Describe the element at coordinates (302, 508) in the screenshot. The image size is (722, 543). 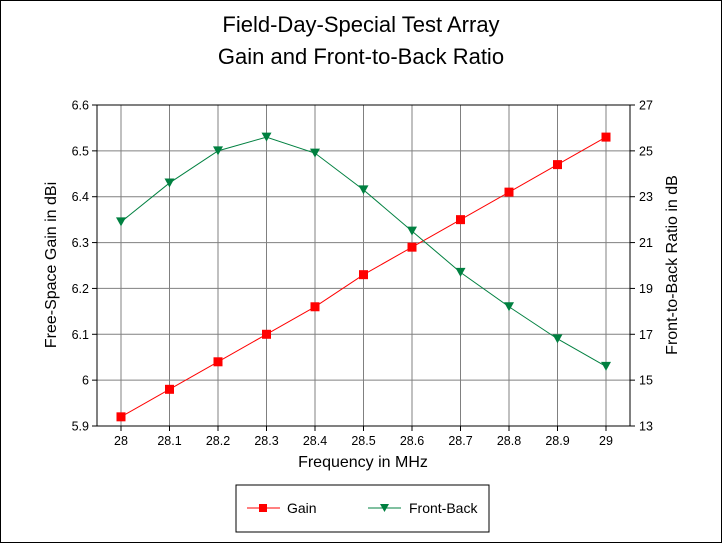
I see `legend-gain-label: Gain` at that location.